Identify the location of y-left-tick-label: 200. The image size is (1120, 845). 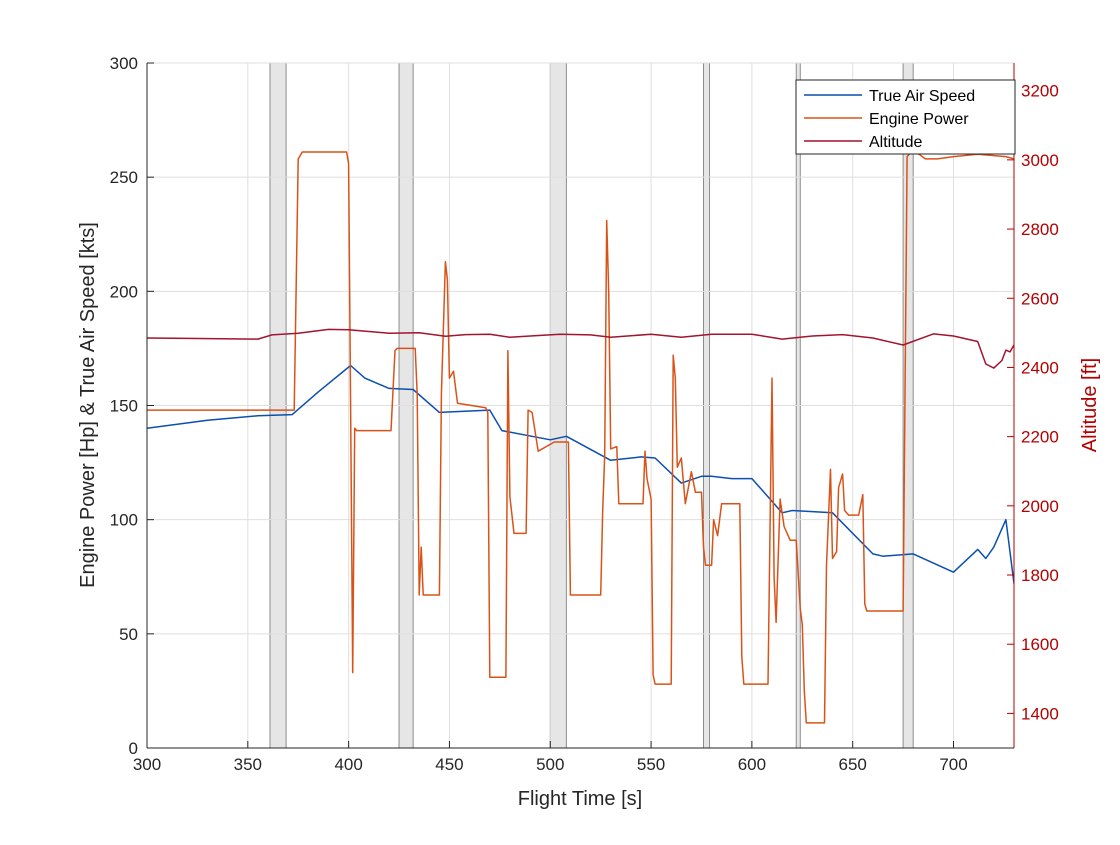
(124, 291).